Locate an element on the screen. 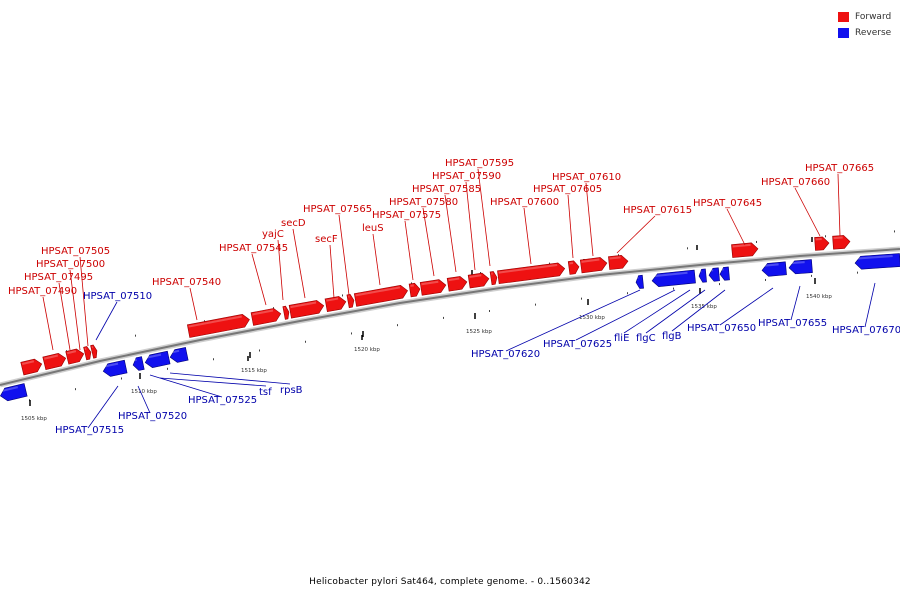  reverse-gene-11-arrow is located at coordinates (800, 267).